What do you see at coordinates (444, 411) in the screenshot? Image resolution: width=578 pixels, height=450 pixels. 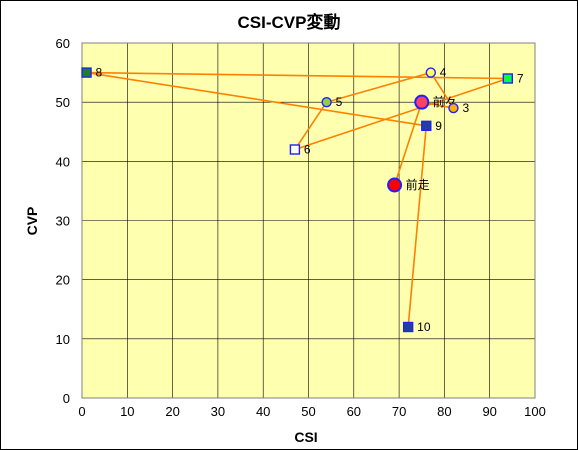 I see `x-tick-label: 80` at bounding box center [444, 411].